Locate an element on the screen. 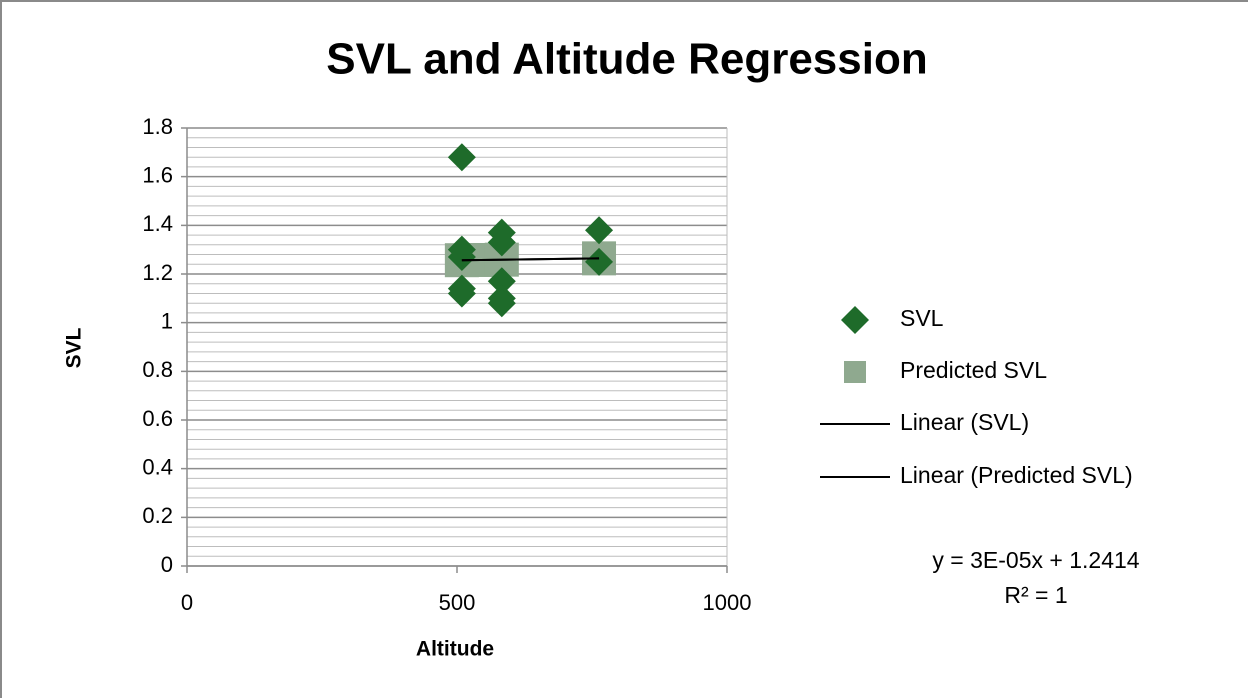 The height and width of the screenshot is (698, 1248). legend-label: Linear (Predicted SVL) is located at coordinates (1016, 475).